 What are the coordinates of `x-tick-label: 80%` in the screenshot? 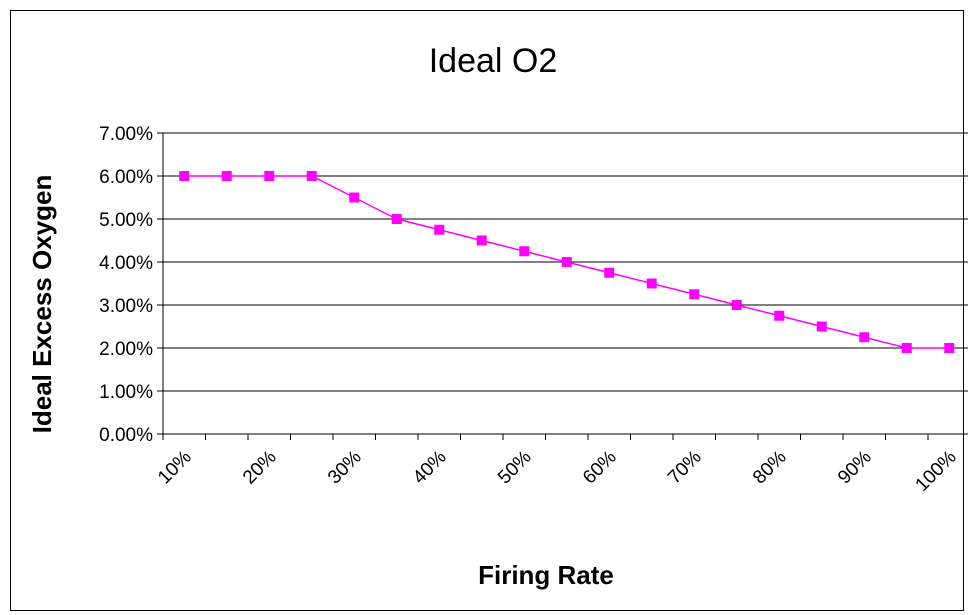 It's located at (770, 468).